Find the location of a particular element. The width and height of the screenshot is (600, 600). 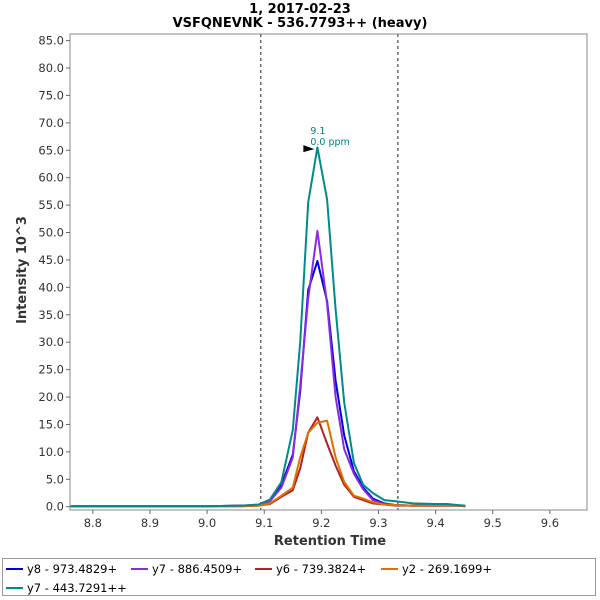

peak-annotation-time: 9.1 is located at coordinates (317, 131).